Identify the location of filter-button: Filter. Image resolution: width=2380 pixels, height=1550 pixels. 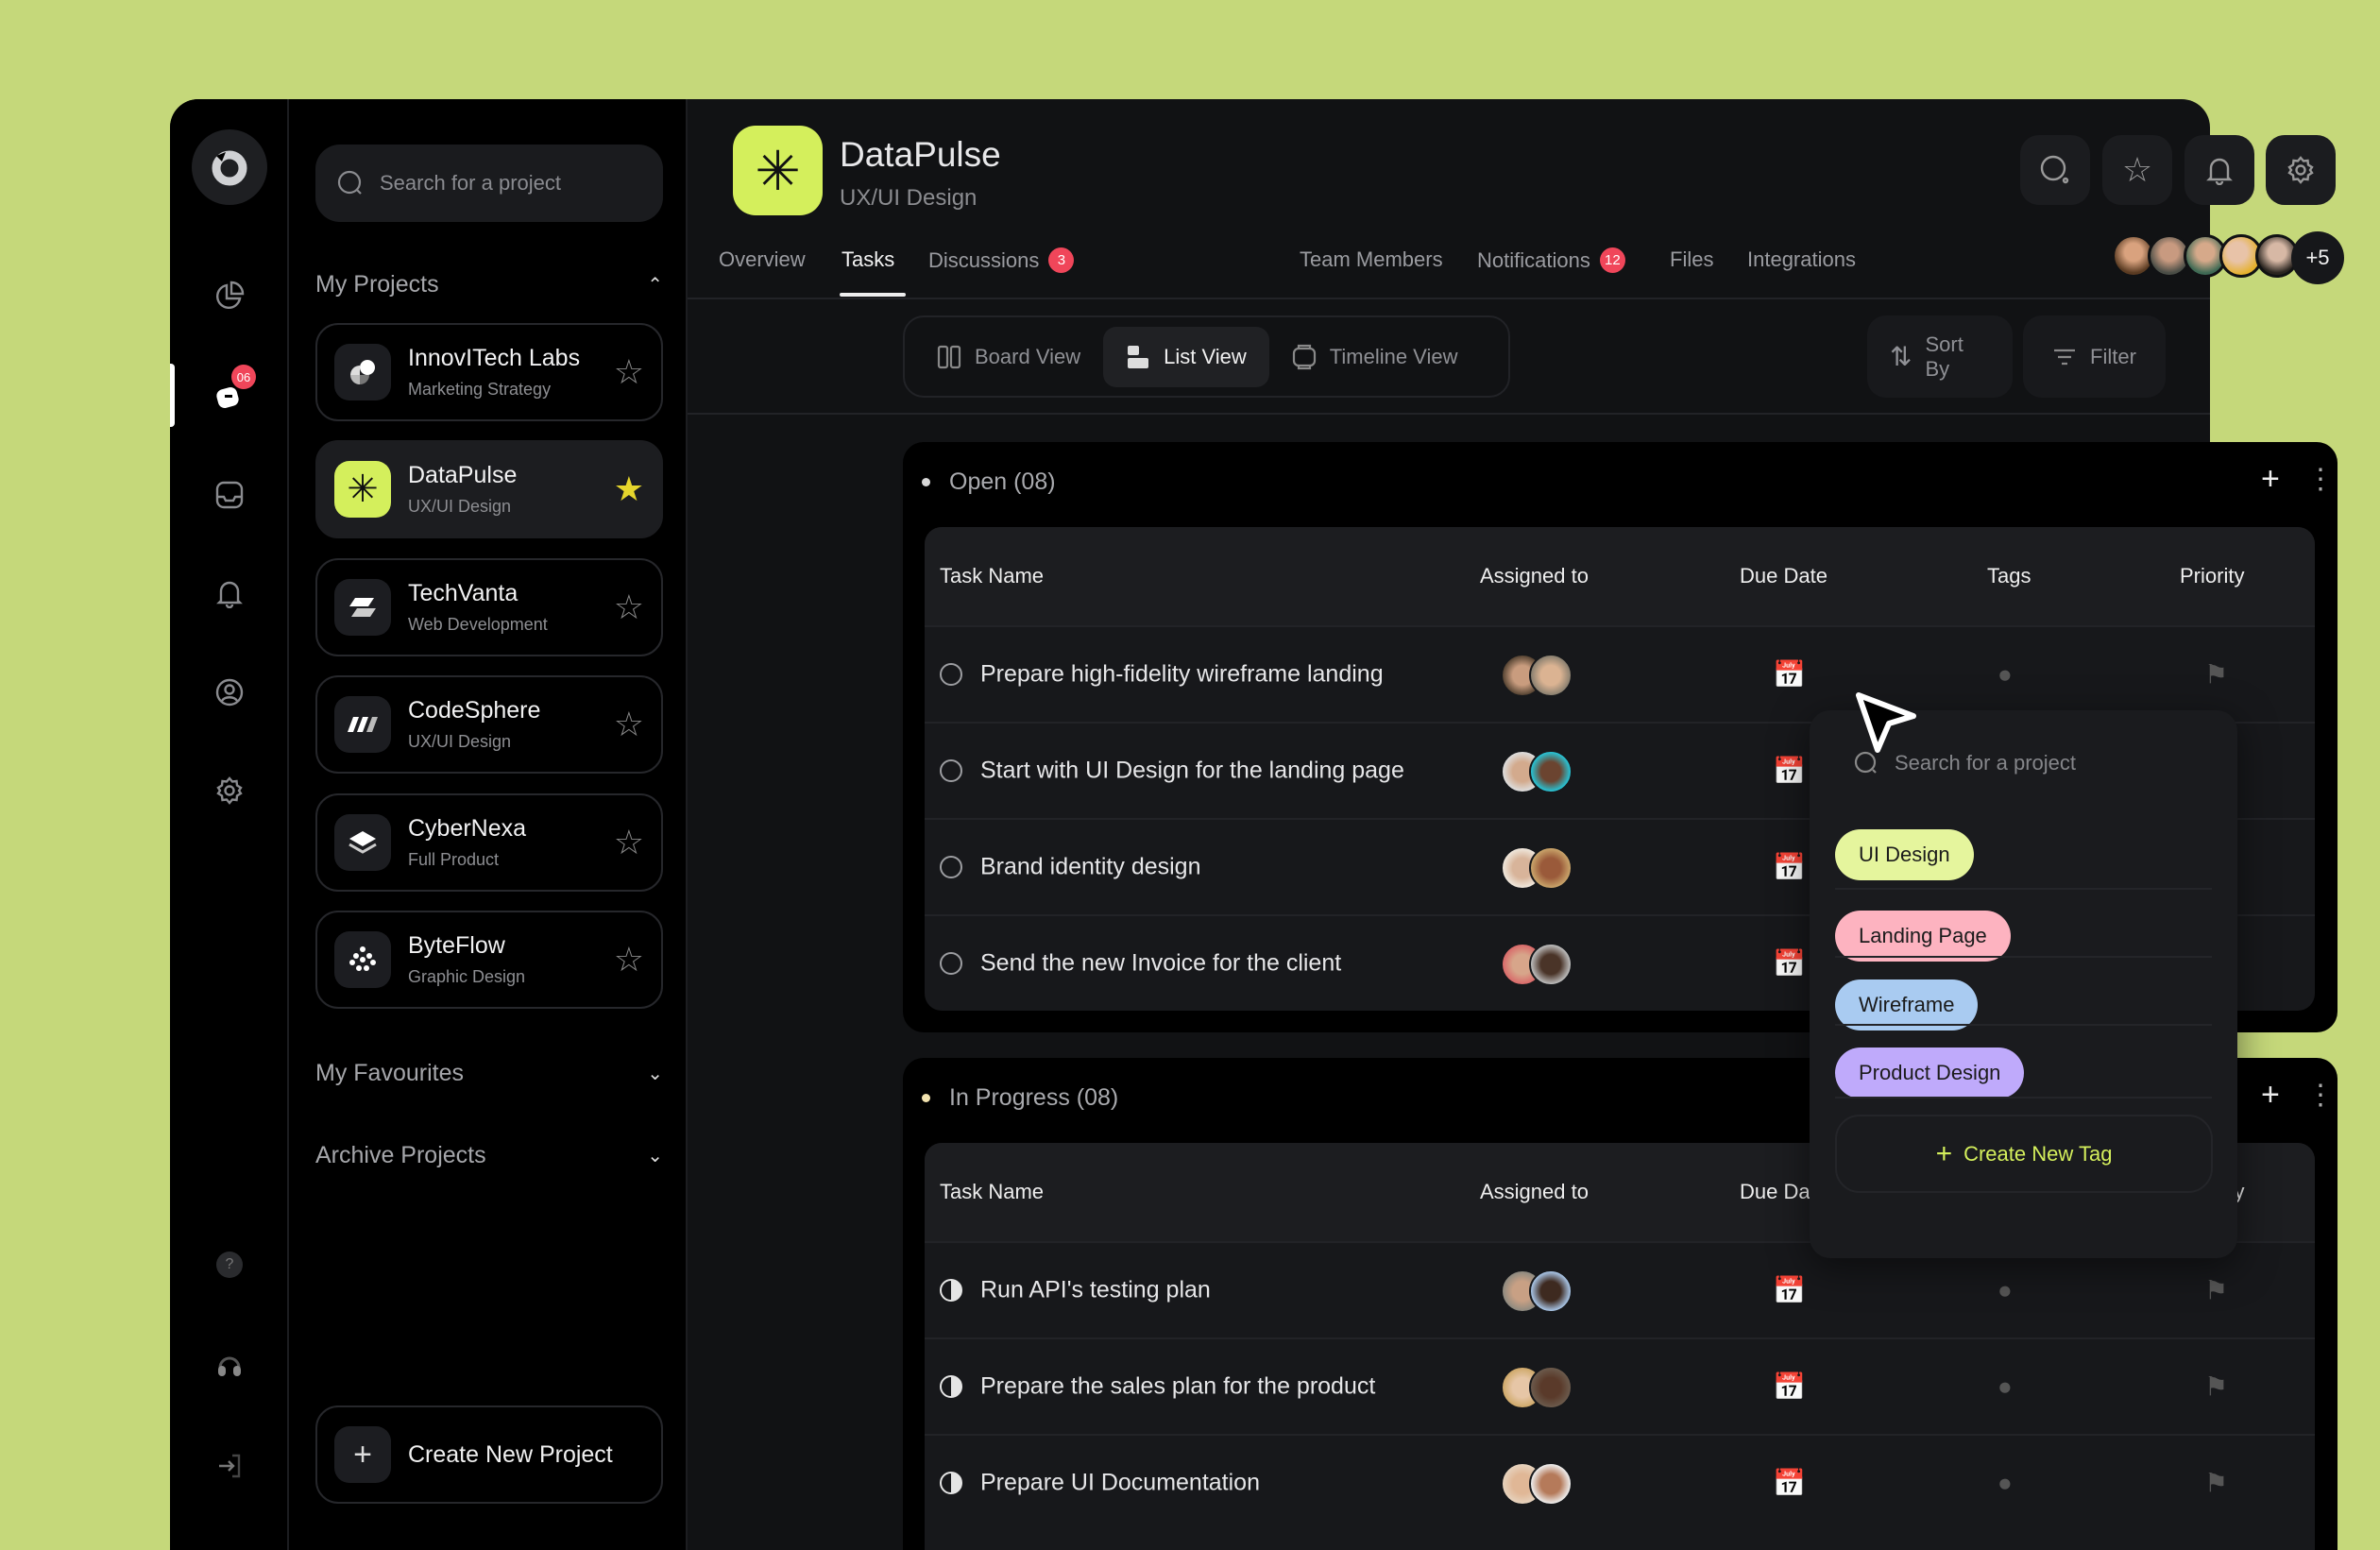
(2094, 356).